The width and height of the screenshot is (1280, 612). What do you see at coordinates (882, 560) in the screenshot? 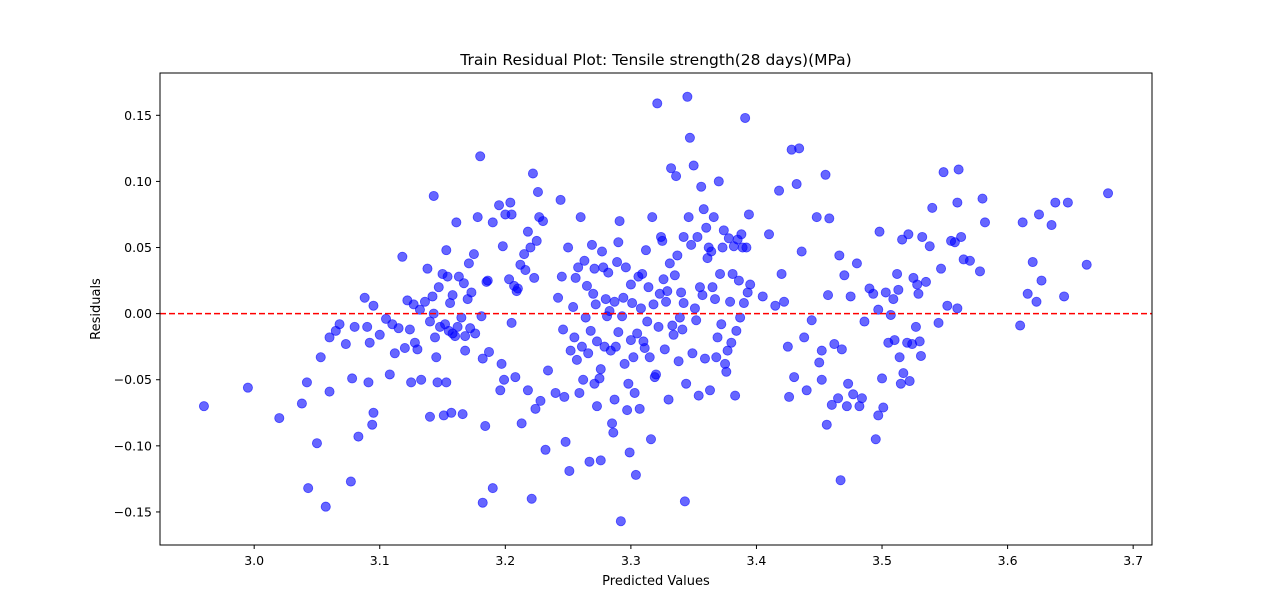
I see `x-tick-label: 3.5` at bounding box center [882, 560].